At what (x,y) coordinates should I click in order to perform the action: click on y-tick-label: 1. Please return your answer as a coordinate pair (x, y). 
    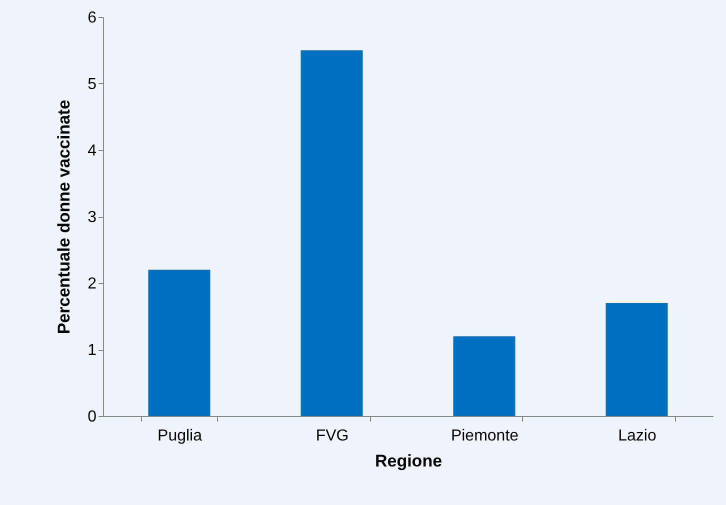
    Looking at the image, I should click on (92, 350).